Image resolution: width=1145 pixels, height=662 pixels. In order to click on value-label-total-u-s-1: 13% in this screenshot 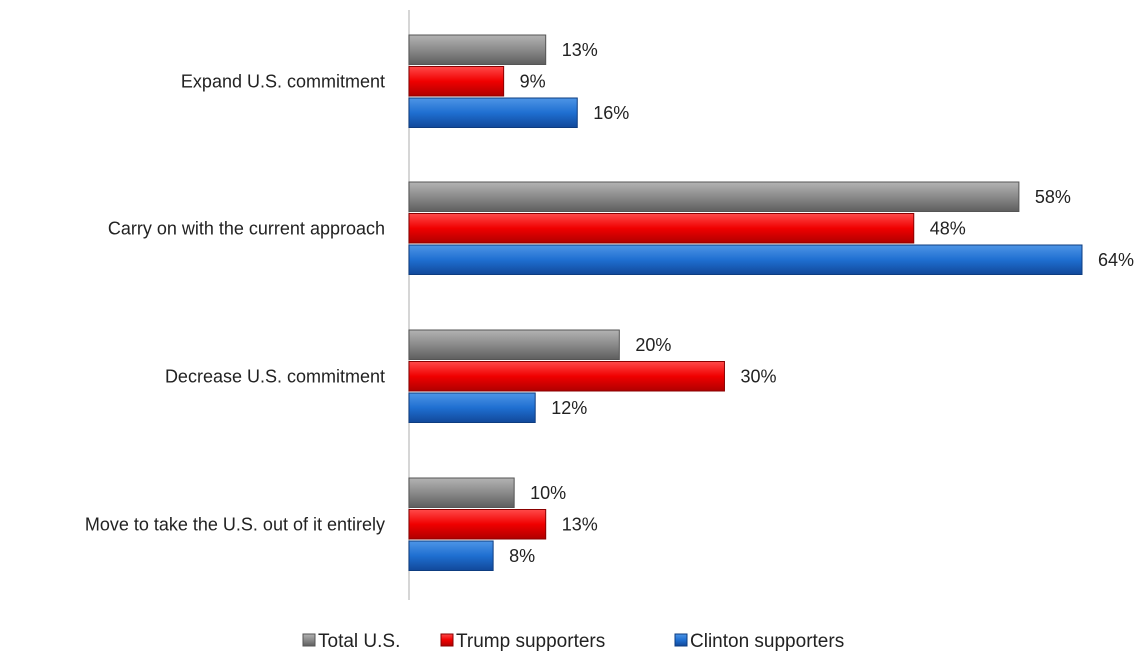, I will do `click(580, 50)`.